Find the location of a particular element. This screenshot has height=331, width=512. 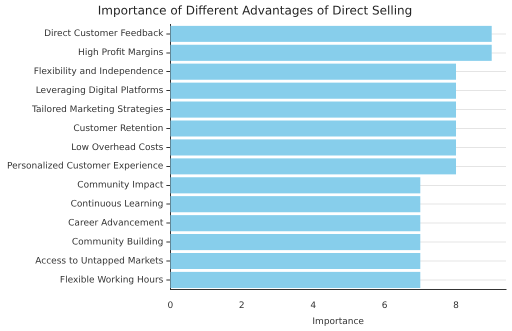

y-tick-label: High Profit Margins is located at coordinates (121, 53).